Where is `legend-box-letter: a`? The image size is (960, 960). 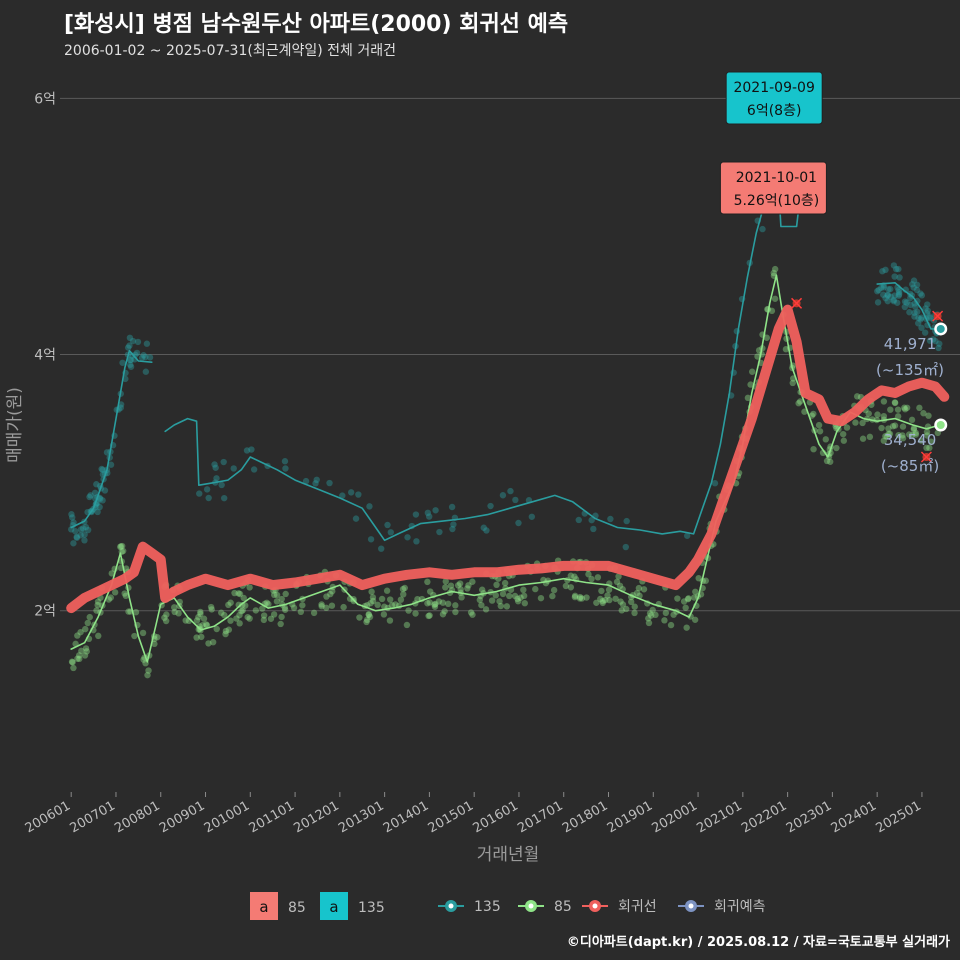 legend-box-letter: a is located at coordinates (333, 907).